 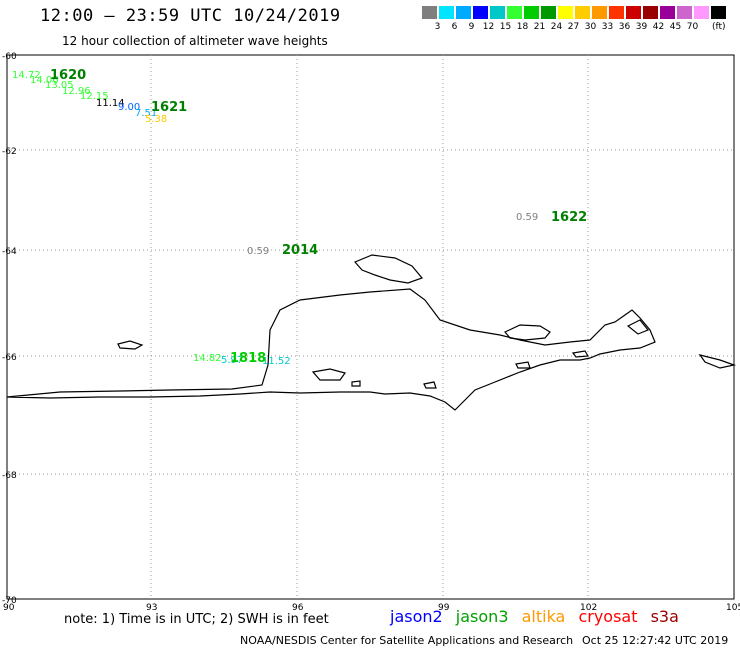 What do you see at coordinates (437, 27) in the screenshot?
I see `color-scale-label: 3` at bounding box center [437, 27].